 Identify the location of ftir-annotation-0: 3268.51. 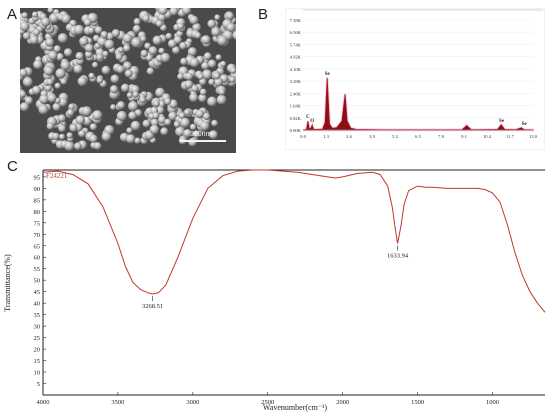
(152, 306).